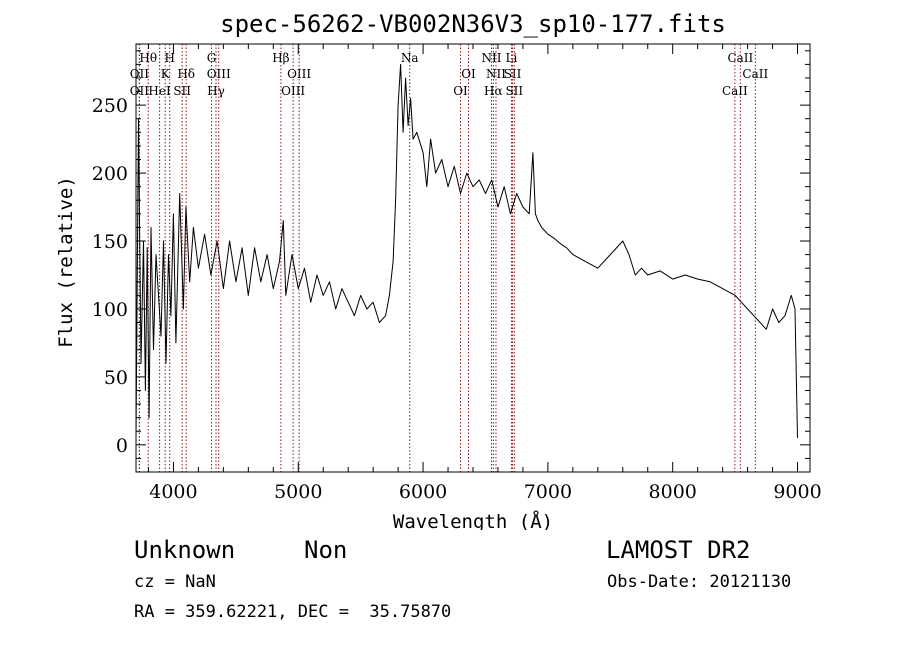 The width and height of the screenshot is (900, 649). What do you see at coordinates (110, 174) in the screenshot?
I see `y-tick-label: 200` at bounding box center [110, 174].